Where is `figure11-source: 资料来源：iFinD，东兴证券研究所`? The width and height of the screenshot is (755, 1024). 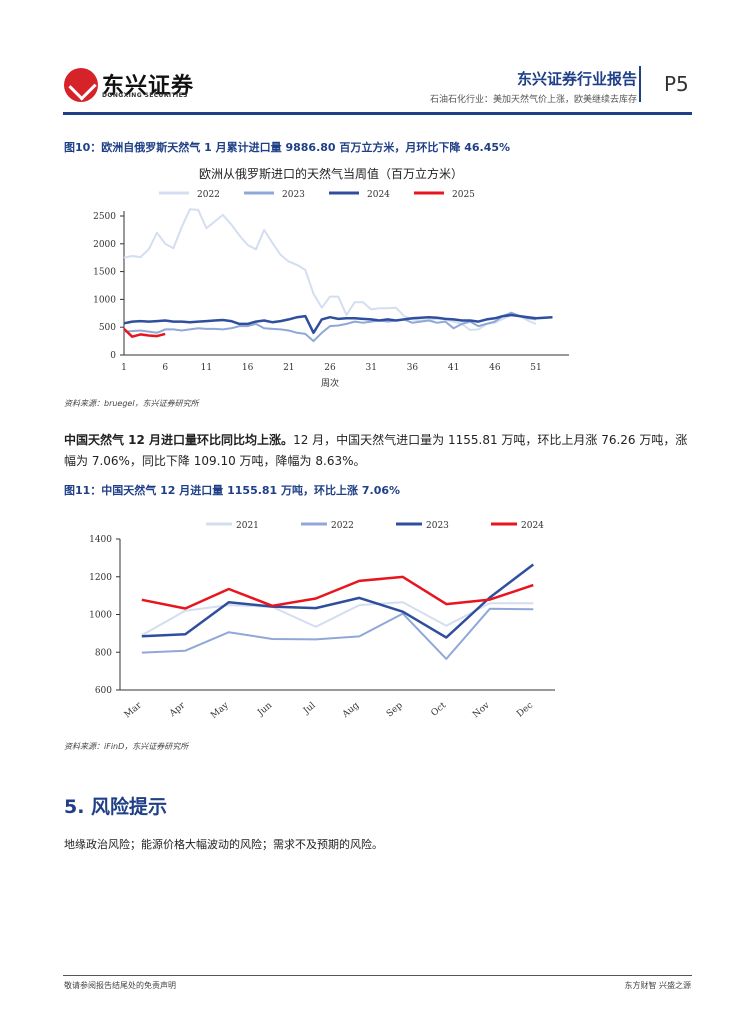 figure11-source: 资料来源：iFinD，东兴证券研究所 is located at coordinates (126, 746).